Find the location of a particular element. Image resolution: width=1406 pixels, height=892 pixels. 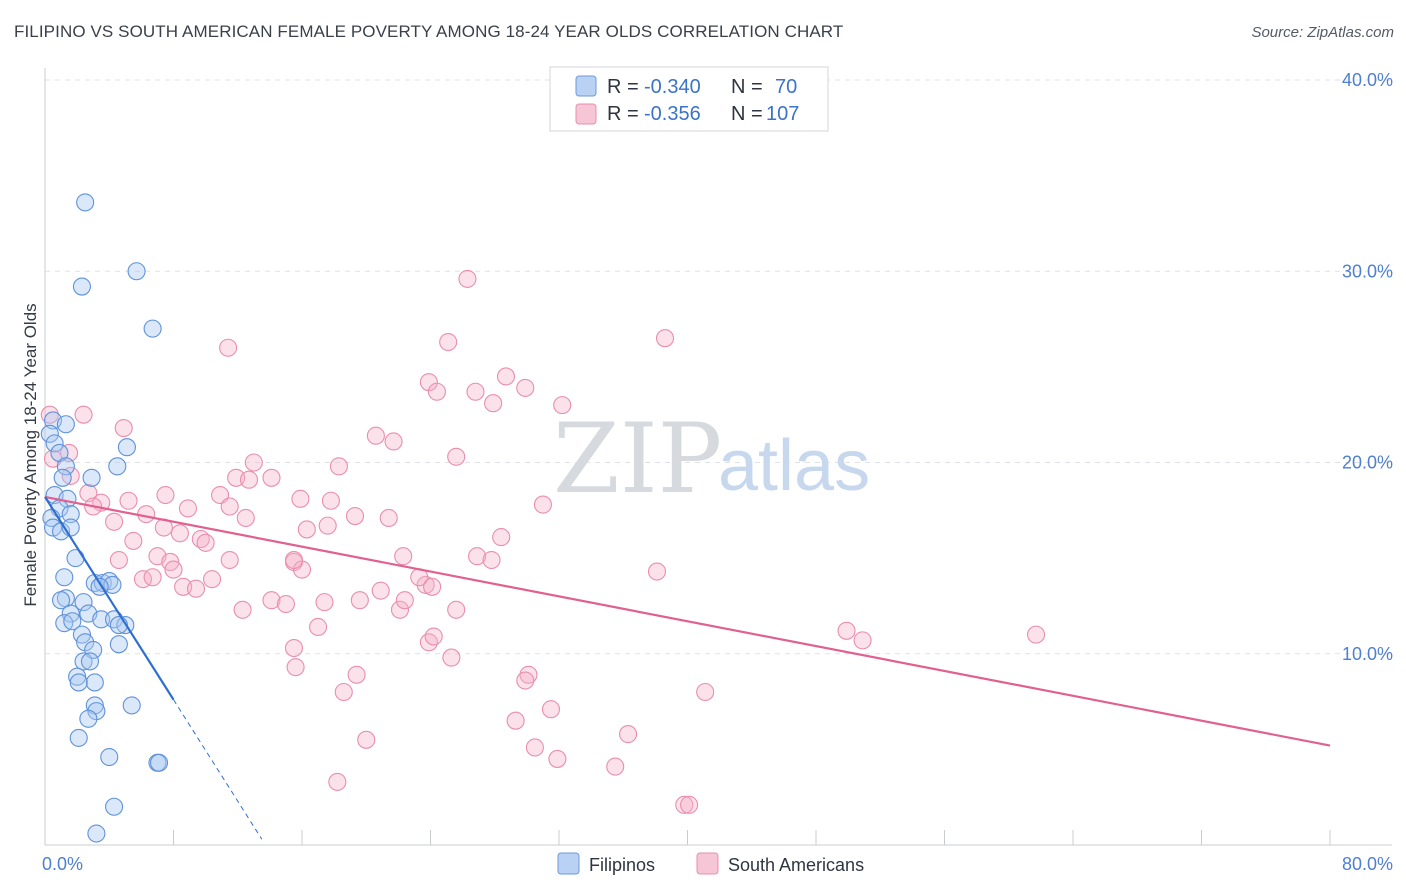

correlation-legend: R = -0.340 N = 70 R = -0.356 N = 107 is located at coordinates (689, 99).